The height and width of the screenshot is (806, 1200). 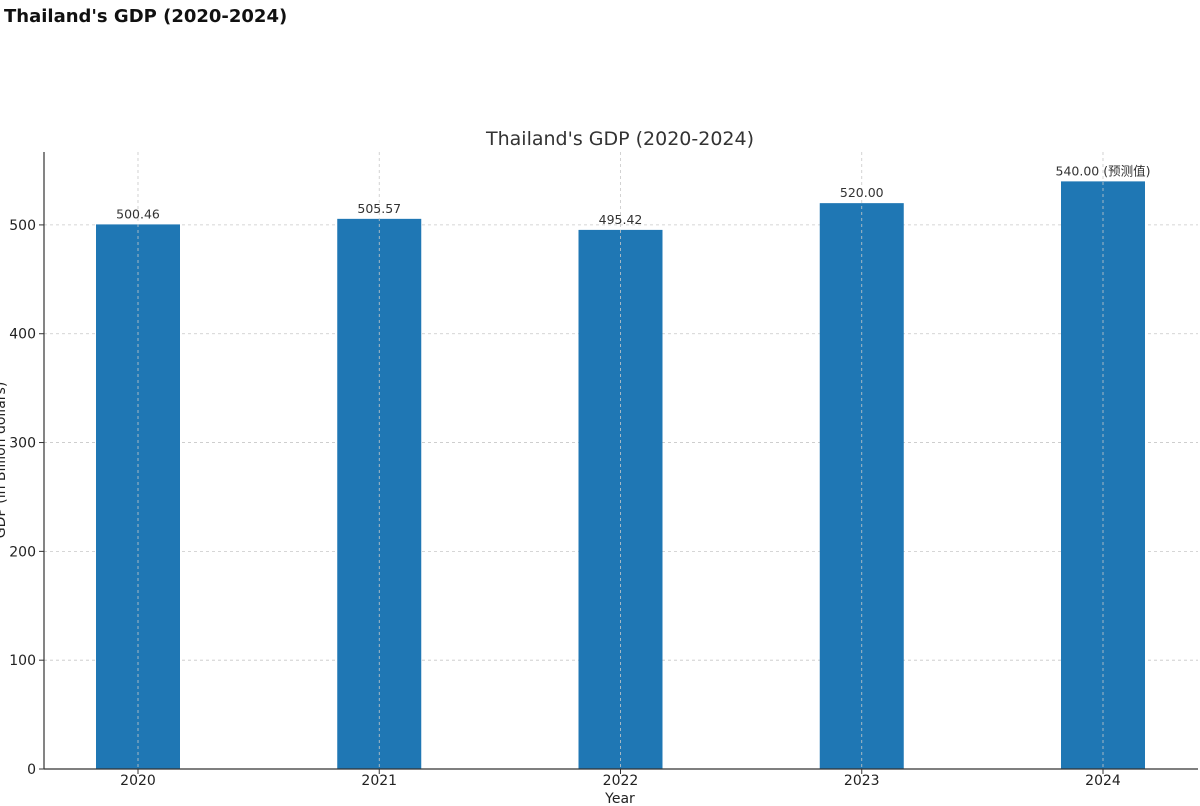 I want to click on x-tick-label-2021: 2021, so click(x=379, y=781).